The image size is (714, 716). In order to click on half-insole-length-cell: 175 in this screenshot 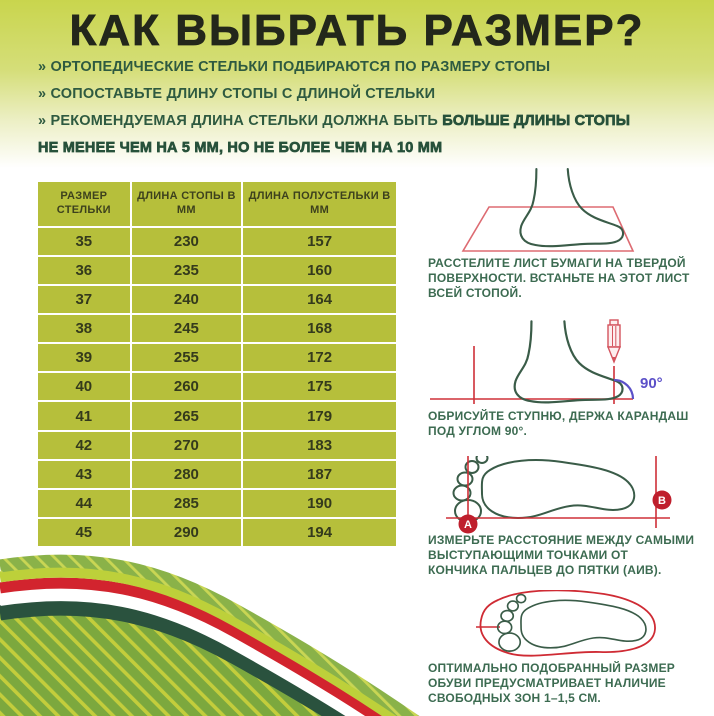, I will do `click(319, 387)`.